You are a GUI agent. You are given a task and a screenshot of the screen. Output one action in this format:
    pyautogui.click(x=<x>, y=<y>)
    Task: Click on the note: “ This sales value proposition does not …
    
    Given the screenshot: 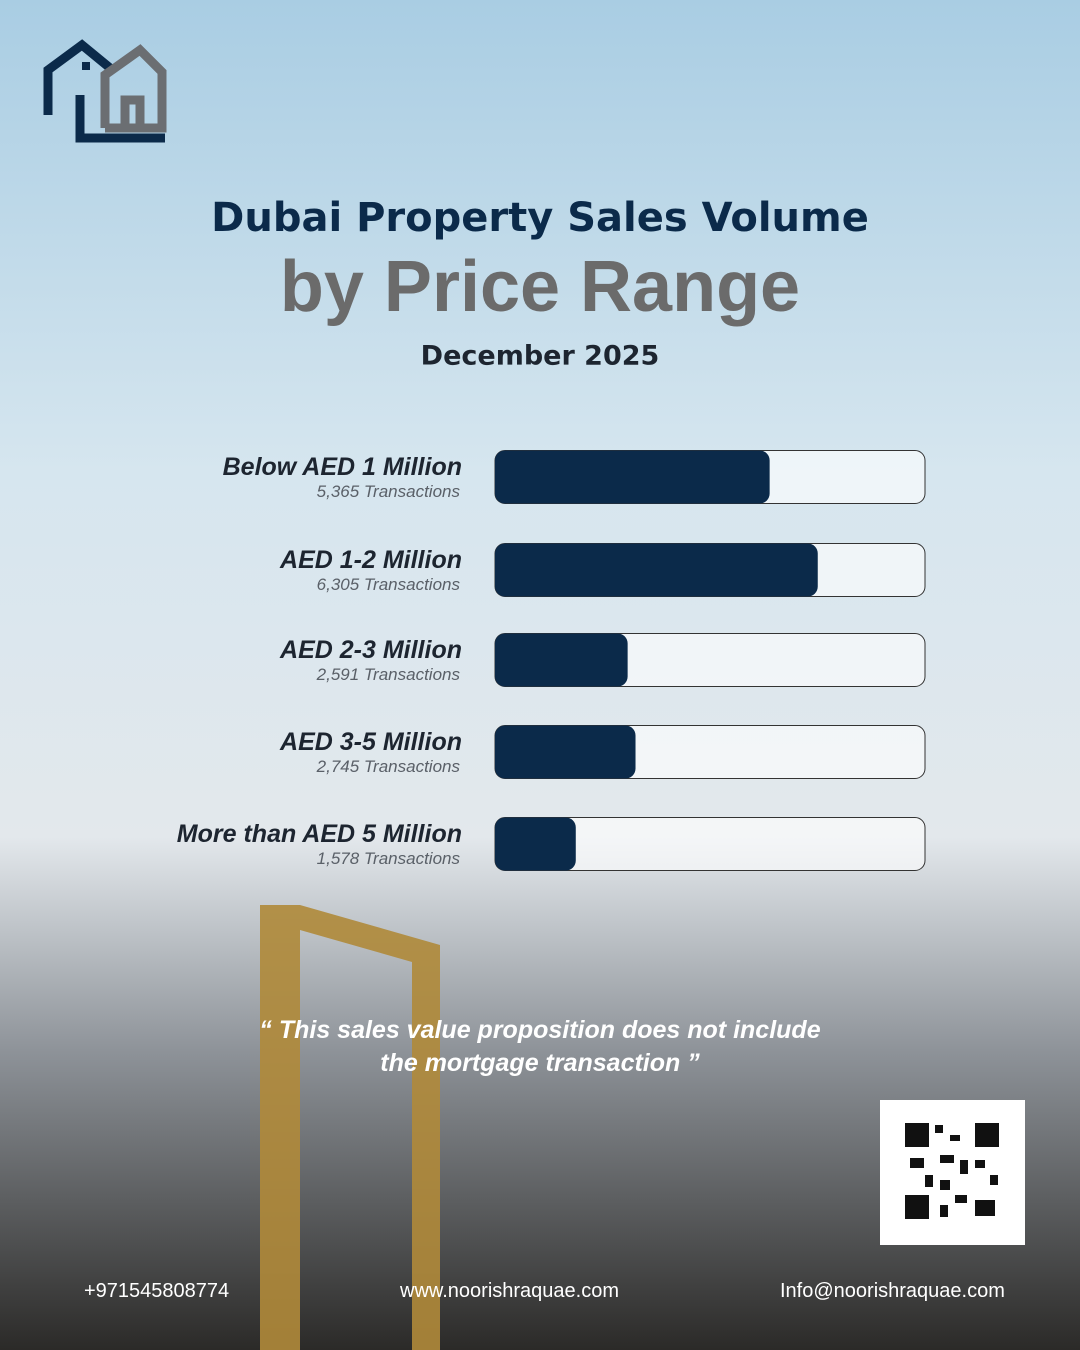 What is the action you would take?
    pyautogui.click(x=540, y=1046)
    